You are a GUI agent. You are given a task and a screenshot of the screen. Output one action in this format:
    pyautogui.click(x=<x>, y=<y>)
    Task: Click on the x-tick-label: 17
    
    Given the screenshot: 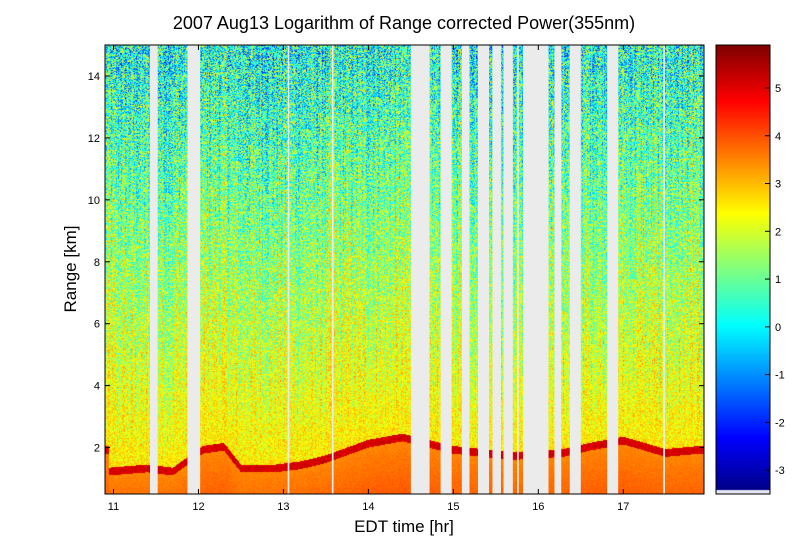 What is the action you would take?
    pyautogui.click(x=623, y=507)
    